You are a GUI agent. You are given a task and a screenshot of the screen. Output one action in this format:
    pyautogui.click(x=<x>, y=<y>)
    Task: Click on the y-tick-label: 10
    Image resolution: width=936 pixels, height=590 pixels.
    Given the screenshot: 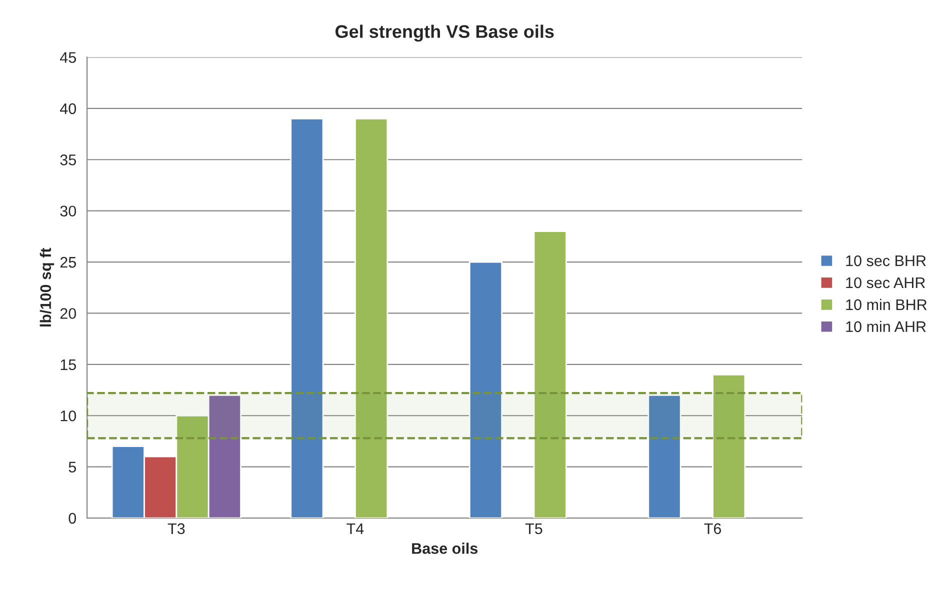 What is the action you would take?
    pyautogui.click(x=68, y=416)
    